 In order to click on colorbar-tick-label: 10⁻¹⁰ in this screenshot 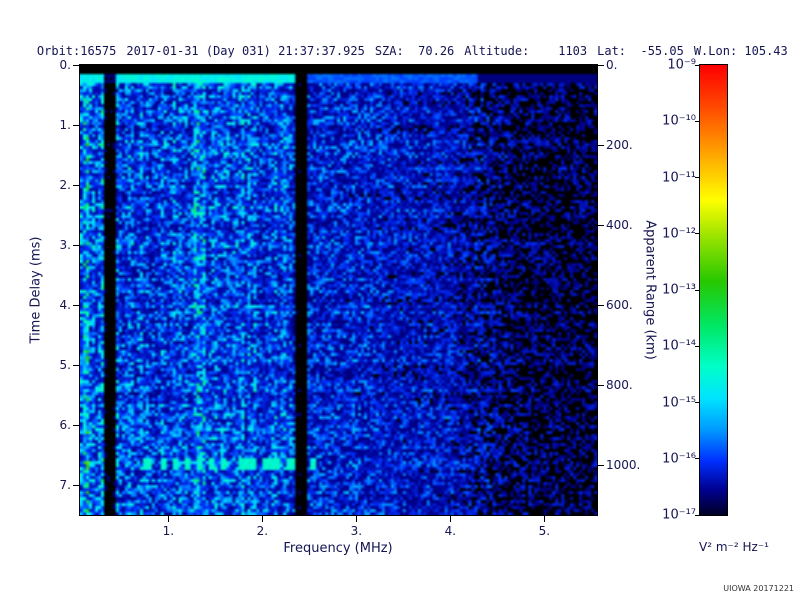, I will do `click(679, 121)`.